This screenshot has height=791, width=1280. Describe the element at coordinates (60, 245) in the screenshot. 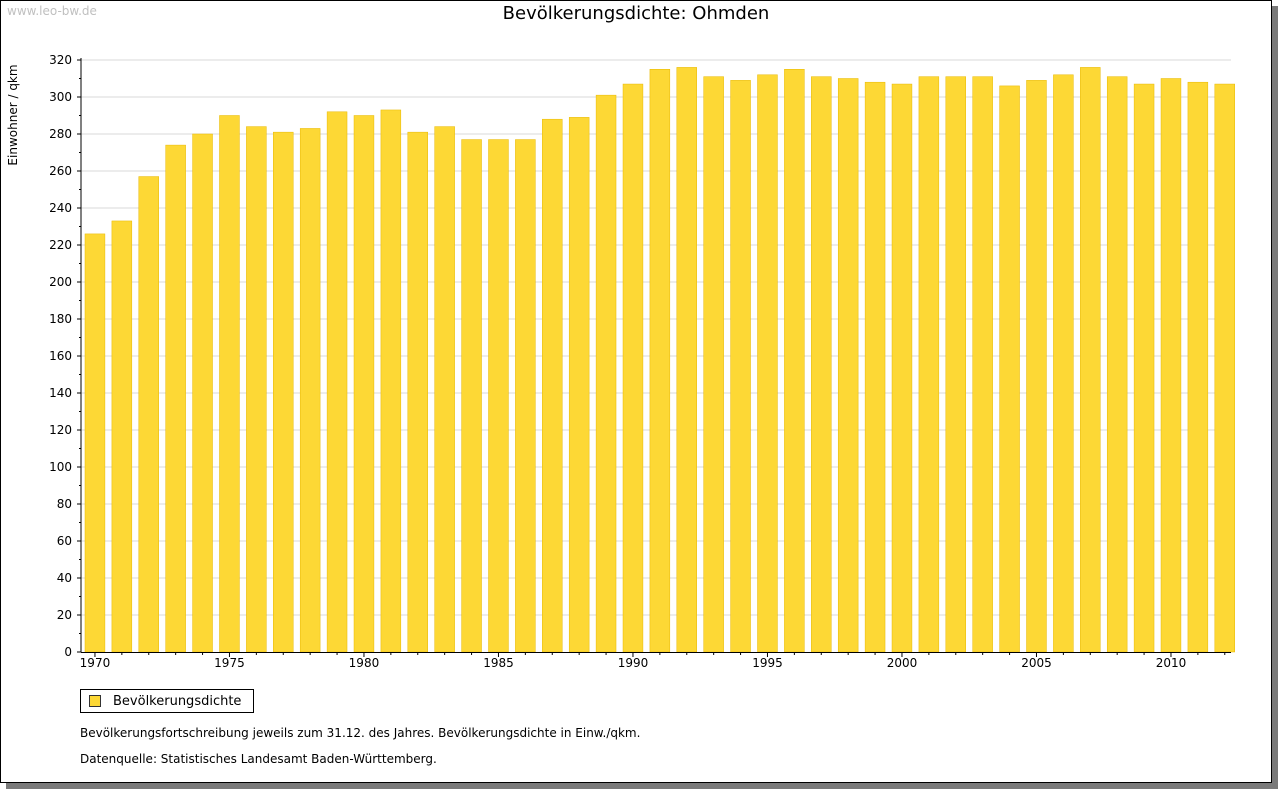

I see `y-tick-label: 220` at that location.